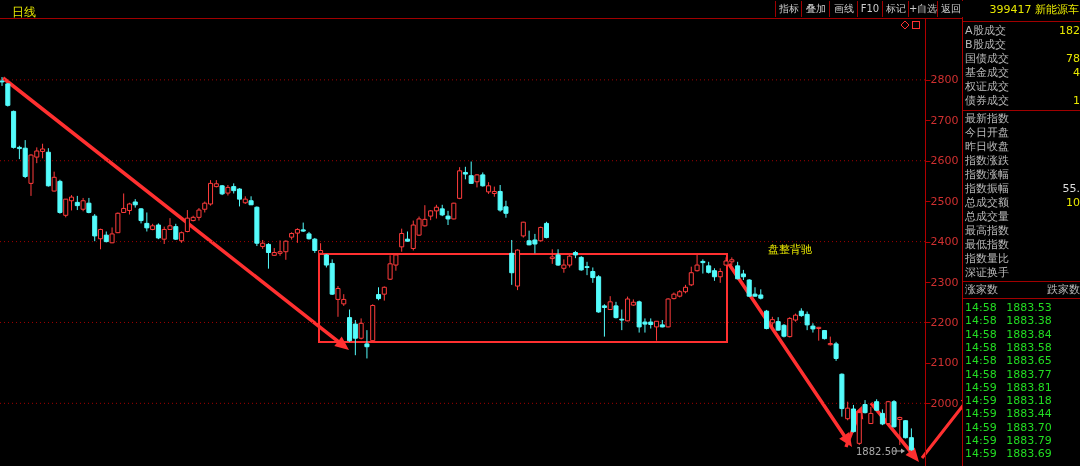 Image resolution: width=1080 pixels, height=466 pixels. Describe the element at coordinates (1008, 361) in the screenshot. I see `text: 14:58 1883.65` at that location.